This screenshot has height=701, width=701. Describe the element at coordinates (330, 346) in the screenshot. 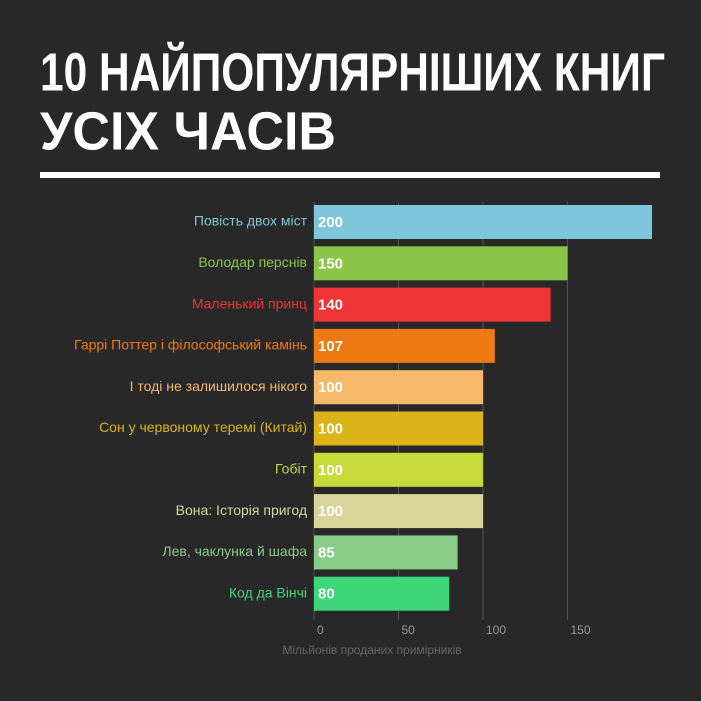

I see `value-label: 107` at that location.